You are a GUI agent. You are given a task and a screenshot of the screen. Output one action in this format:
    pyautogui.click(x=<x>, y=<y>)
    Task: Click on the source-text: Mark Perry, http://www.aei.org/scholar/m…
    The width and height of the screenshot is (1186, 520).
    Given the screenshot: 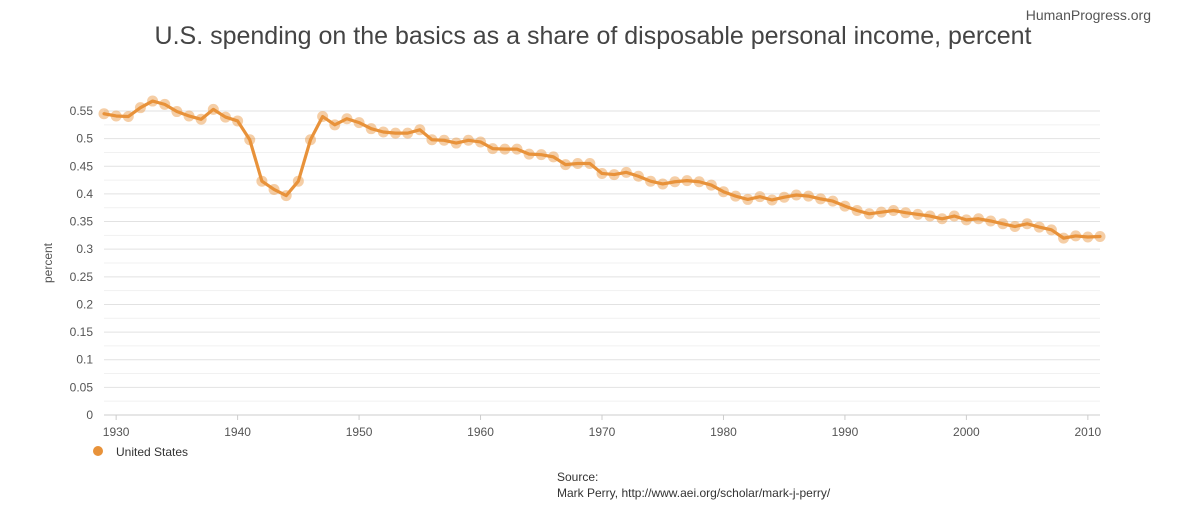 What is the action you would take?
    pyautogui.click(x=694, y=493)
    